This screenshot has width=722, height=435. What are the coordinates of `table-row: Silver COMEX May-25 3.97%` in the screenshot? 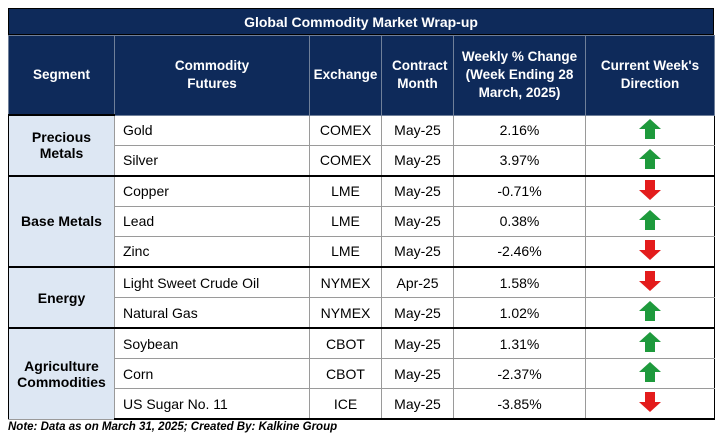 It's located at (362, 160).